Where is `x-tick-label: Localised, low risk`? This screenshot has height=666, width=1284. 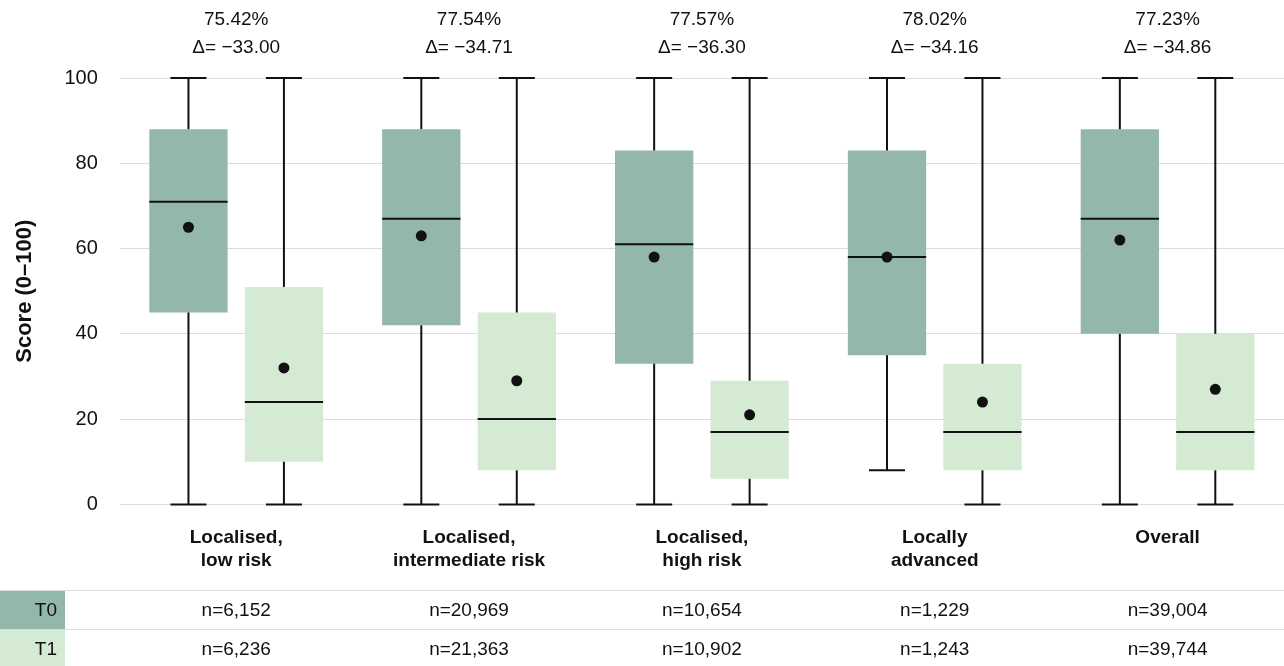
x-tick-label: Localised, low risk is located at coordinates (236, 548).